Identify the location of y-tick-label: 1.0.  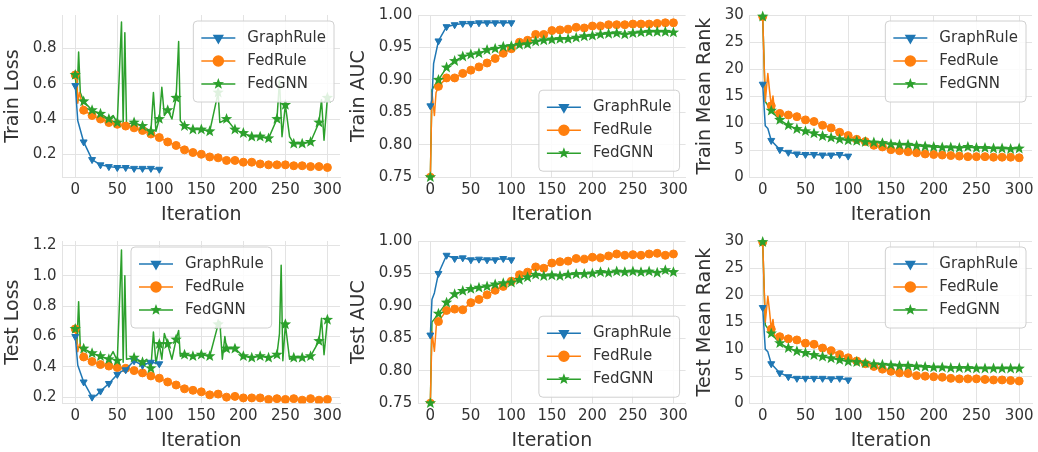
(44, 274).